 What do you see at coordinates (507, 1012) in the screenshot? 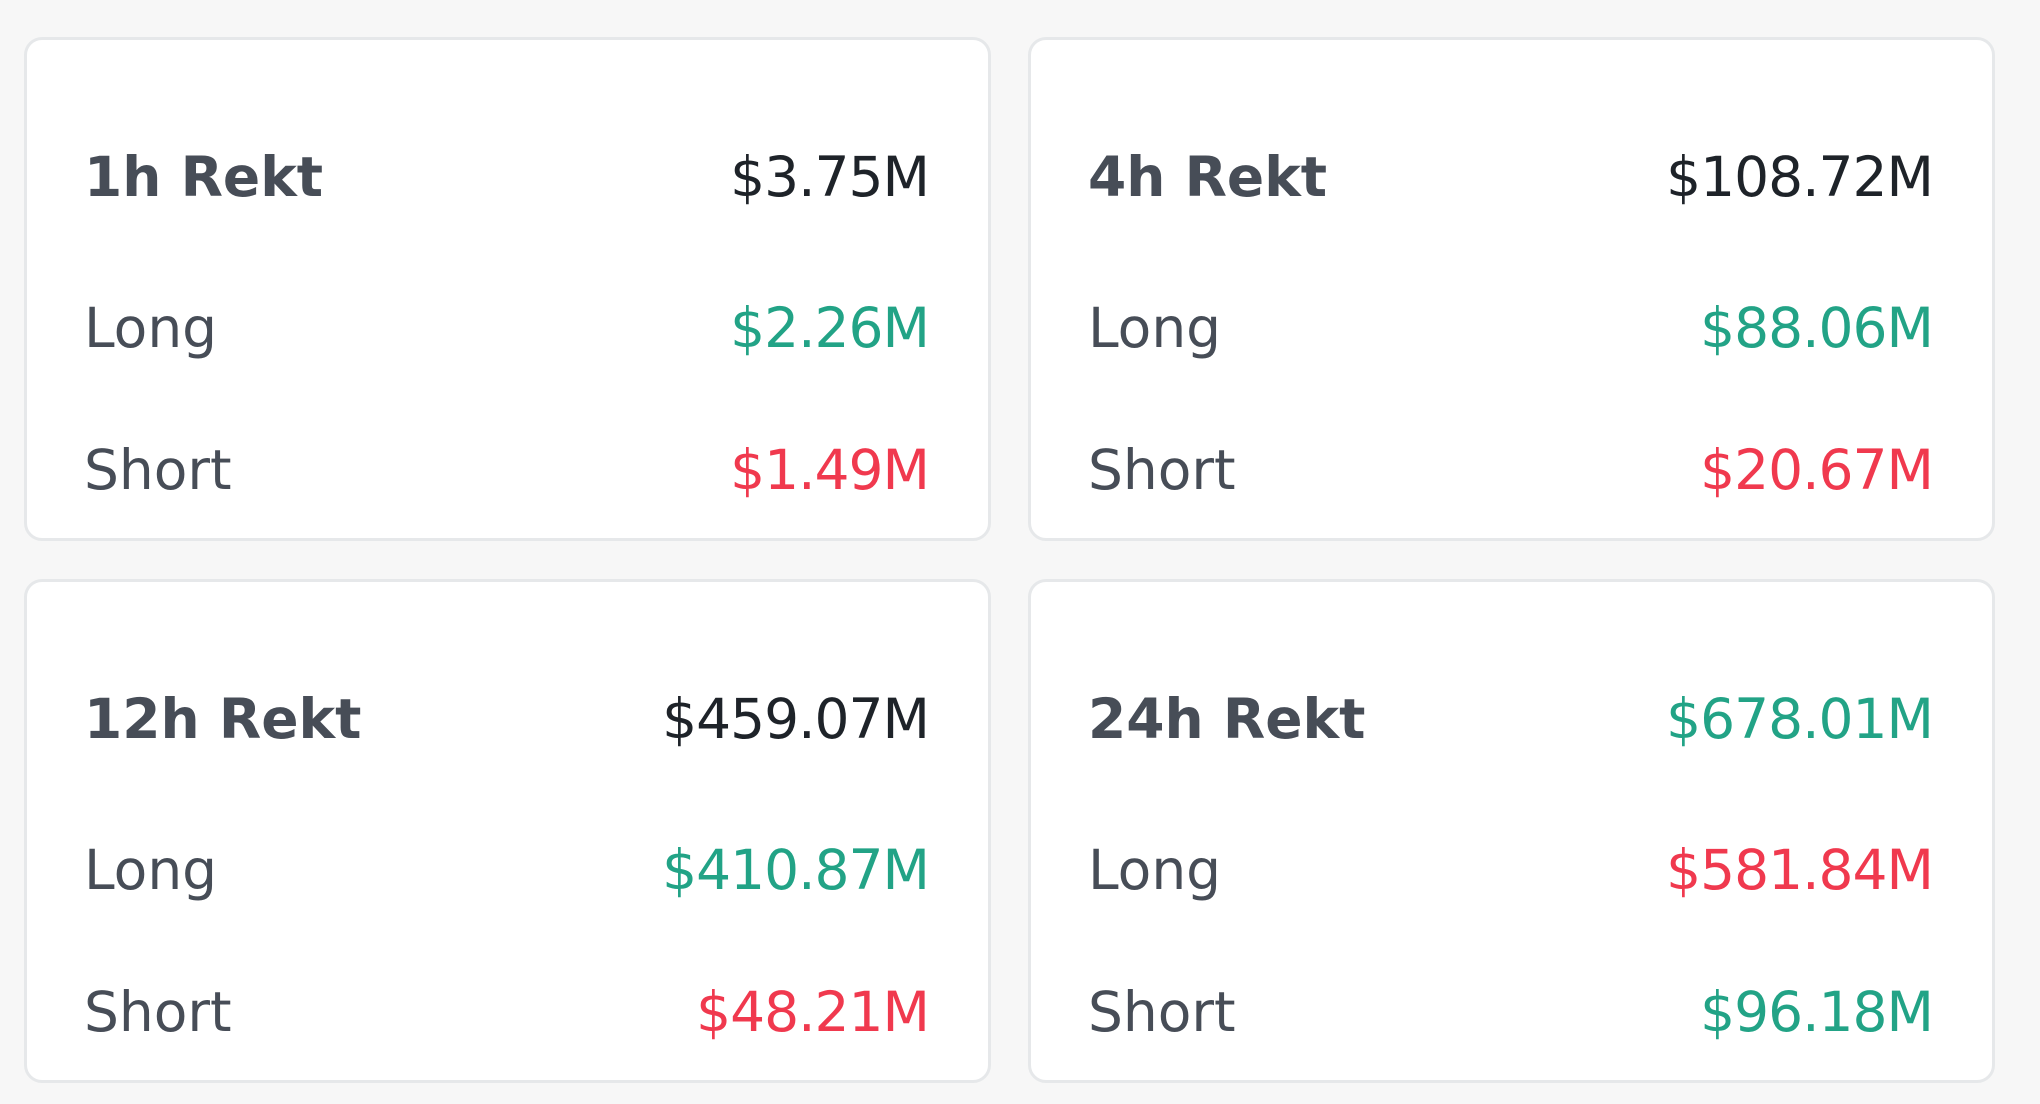
I see `short-row: Short $48.21M` at bounding box center [507, 1012].